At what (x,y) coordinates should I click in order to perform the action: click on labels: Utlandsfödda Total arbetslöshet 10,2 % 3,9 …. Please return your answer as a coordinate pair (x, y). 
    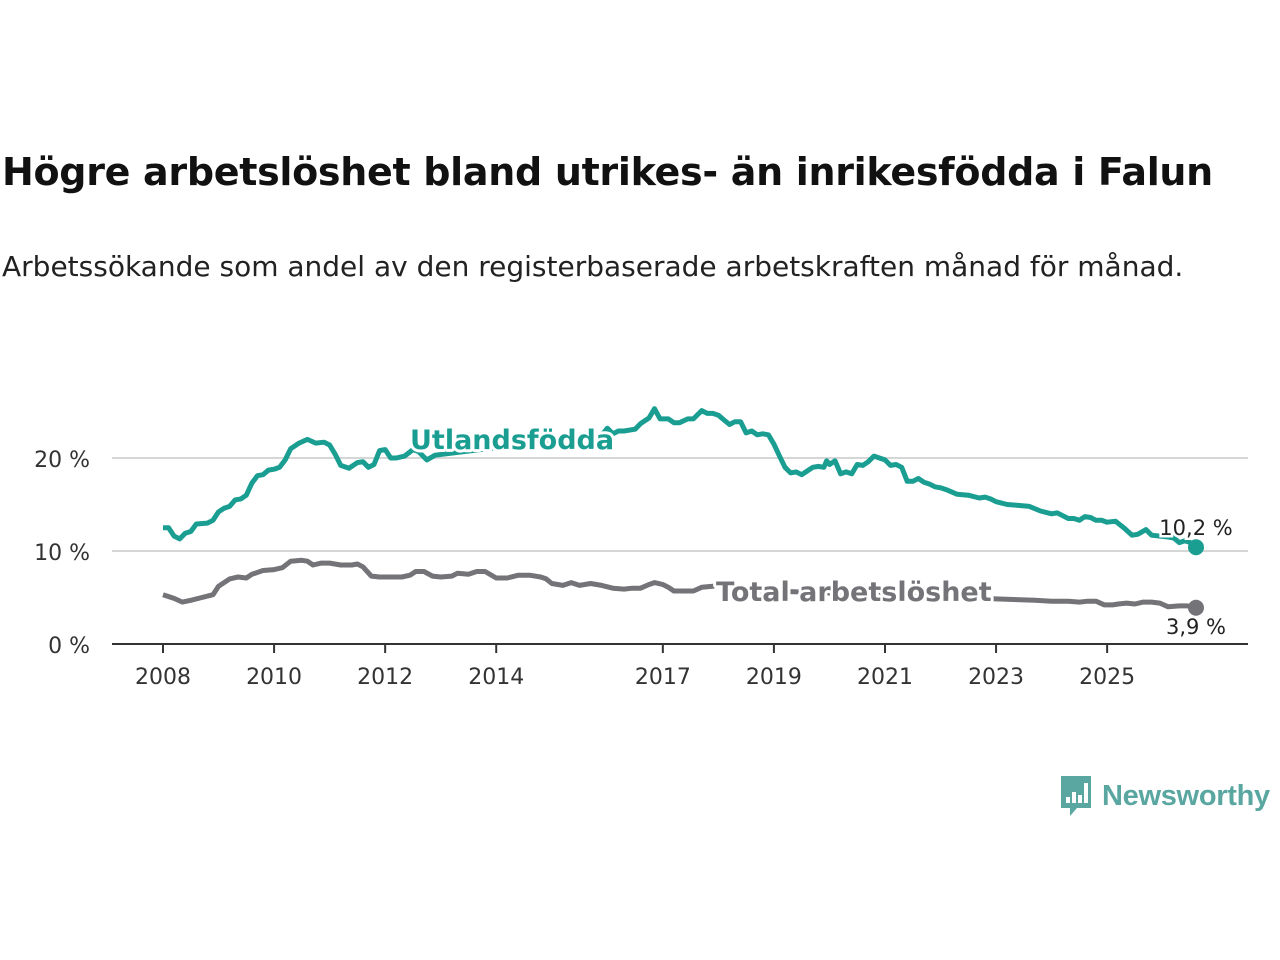
    Looking at the image, I should click on (821, 532).